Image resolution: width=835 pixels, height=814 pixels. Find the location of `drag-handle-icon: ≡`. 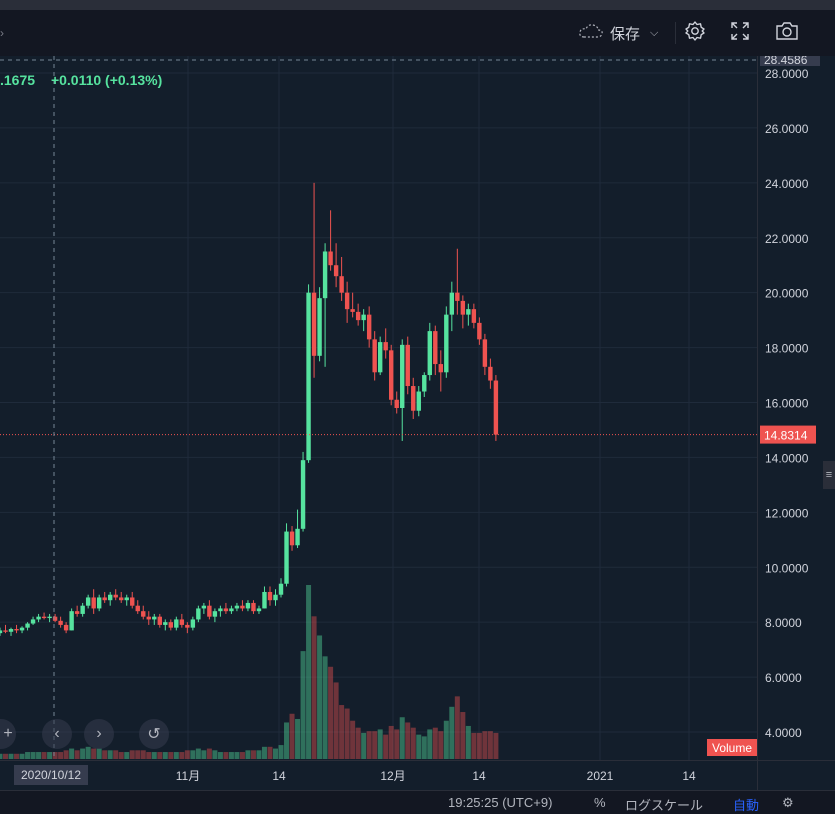

drag-handle-icon: ≡ is located at coordinates (829, 475).